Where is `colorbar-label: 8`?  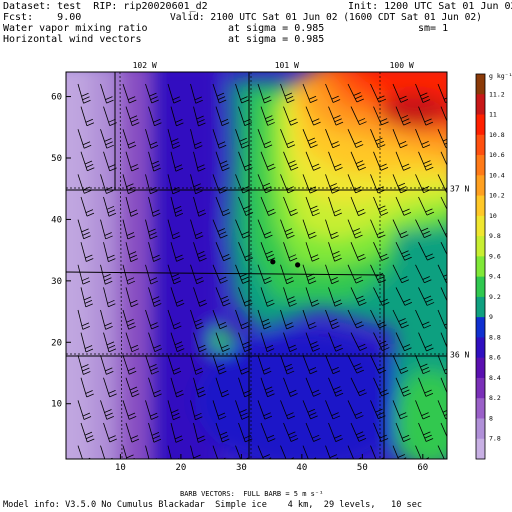
colorbar-label: 8 is located at coordinates (491, 418).